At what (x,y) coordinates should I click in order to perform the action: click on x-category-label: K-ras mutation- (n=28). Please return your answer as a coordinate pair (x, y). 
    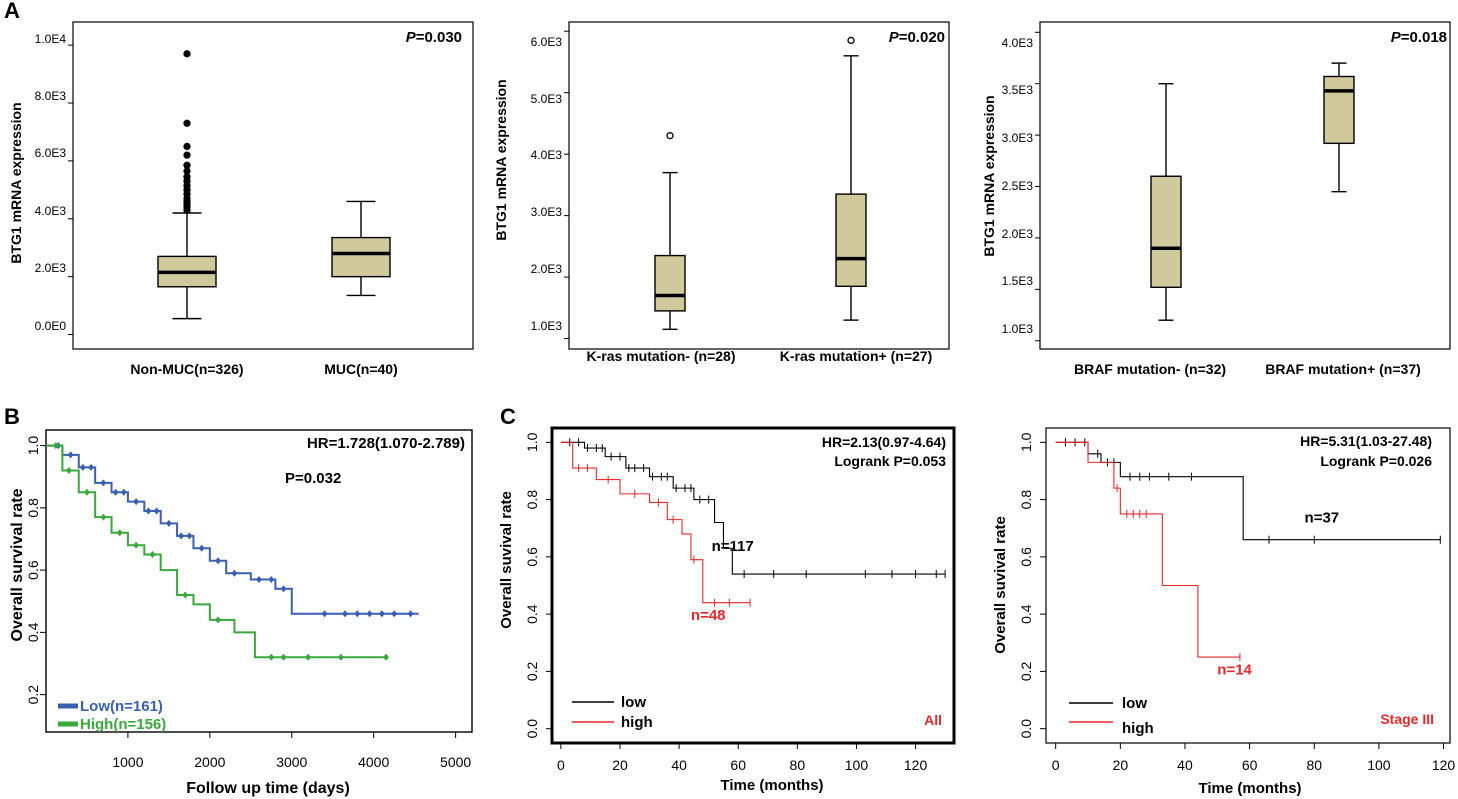
    Looking at the image, I should click on (661, 356).